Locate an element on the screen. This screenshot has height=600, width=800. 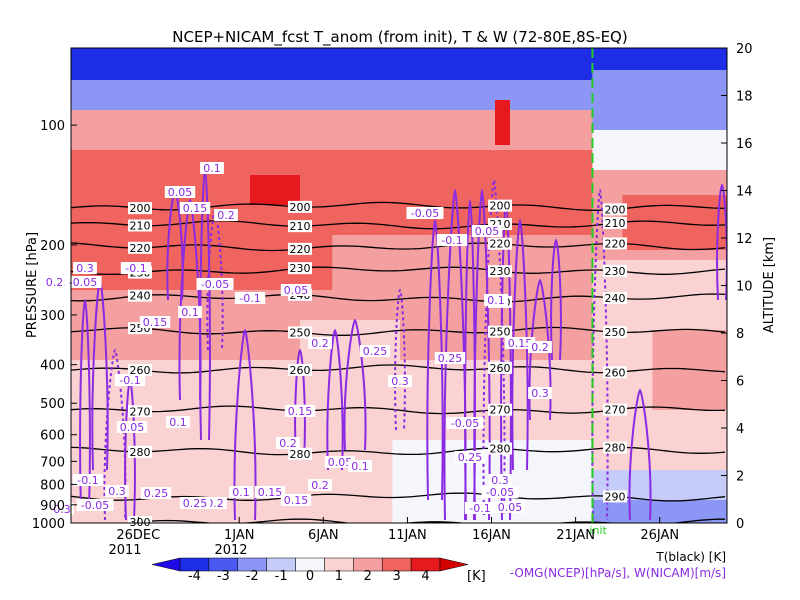
colorbar-tick-label: -3 is located at coordinates (223, 576).